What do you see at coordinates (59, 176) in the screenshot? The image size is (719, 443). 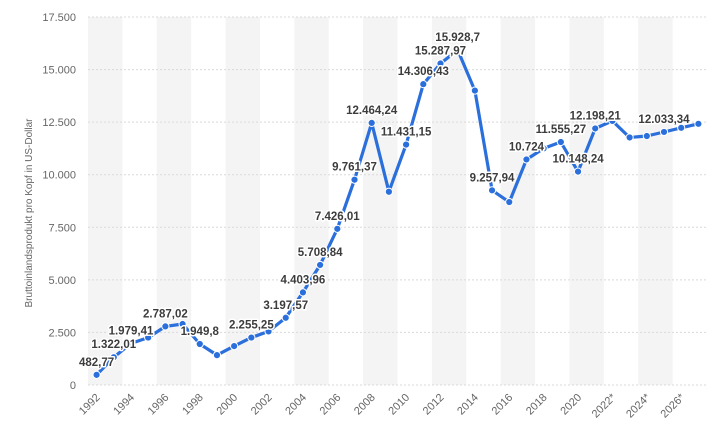 I see `y-tick-label: 10.000` at bounding box center [59, 176].